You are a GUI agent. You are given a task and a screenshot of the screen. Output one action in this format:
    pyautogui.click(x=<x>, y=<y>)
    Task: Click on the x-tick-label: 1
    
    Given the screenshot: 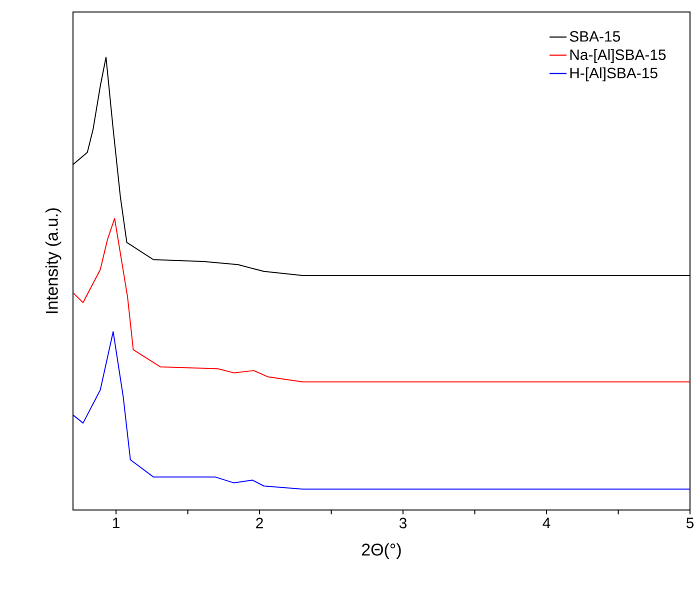 What is the action you would take?
    pyautogui.click(x=116, y=523)
    